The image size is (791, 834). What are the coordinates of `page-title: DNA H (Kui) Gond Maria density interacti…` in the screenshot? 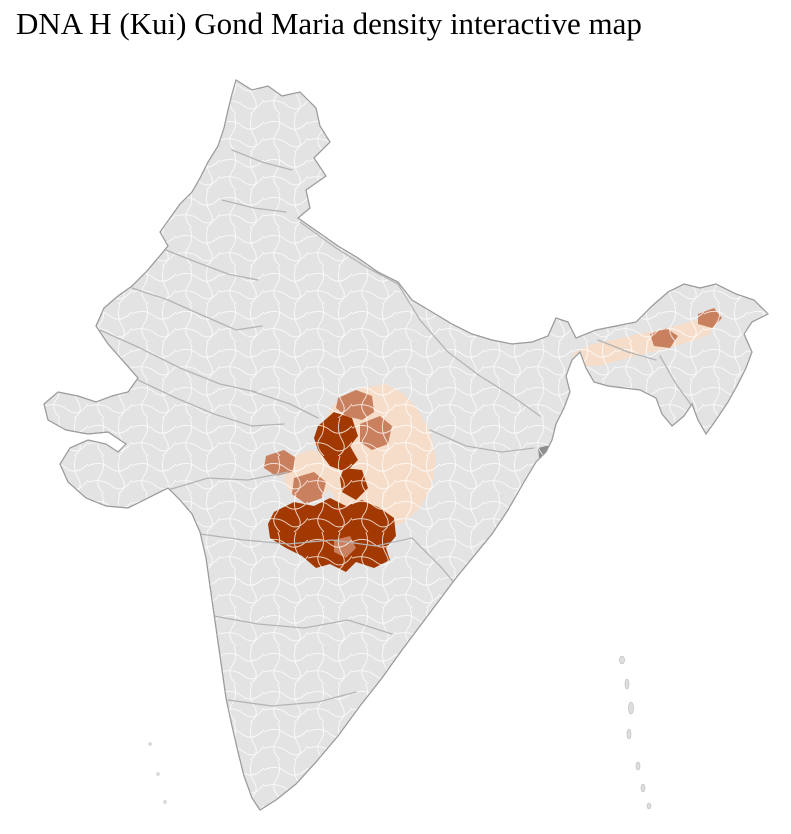 It's located at (329, 23).